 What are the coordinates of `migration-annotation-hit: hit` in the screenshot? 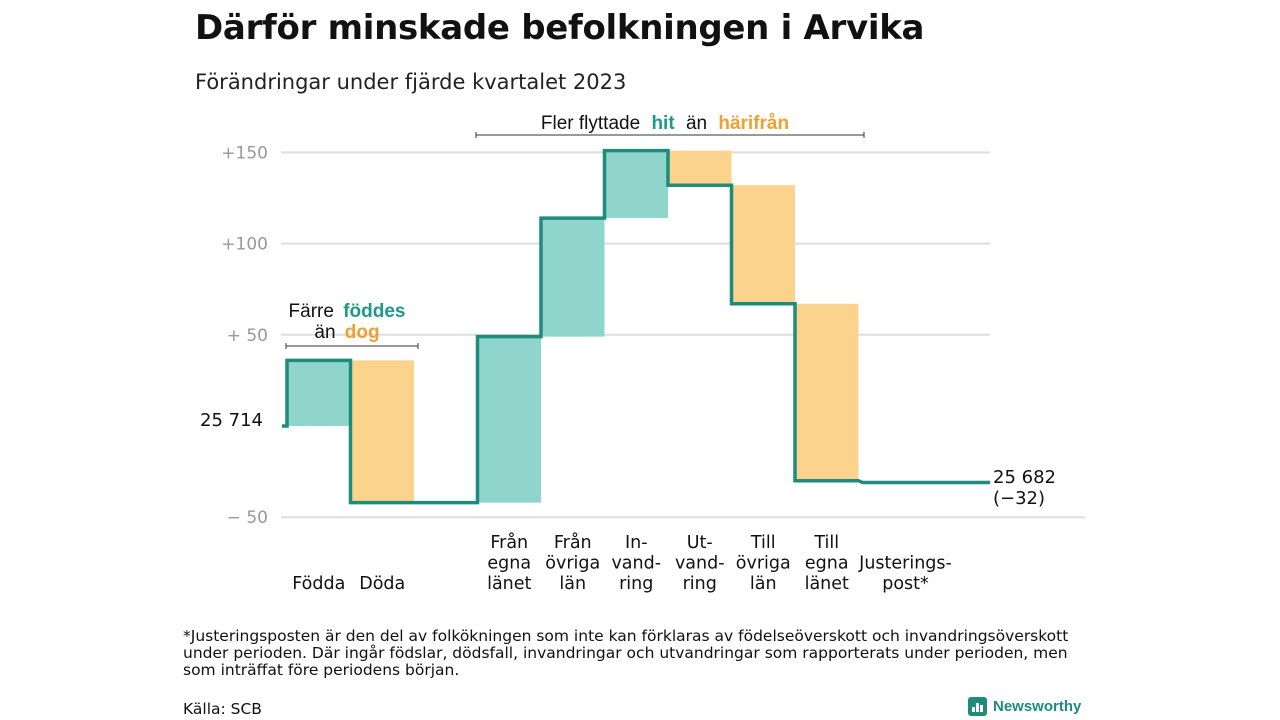 It's located at (663, 123).